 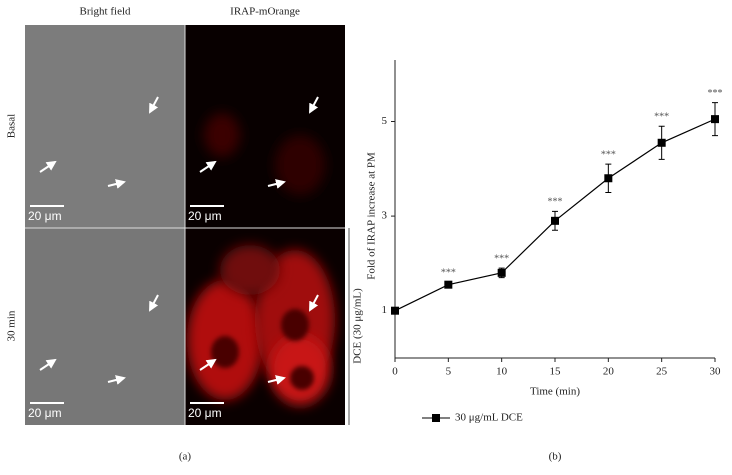 I want to click on bright-basal, so click(x=105, y=126).